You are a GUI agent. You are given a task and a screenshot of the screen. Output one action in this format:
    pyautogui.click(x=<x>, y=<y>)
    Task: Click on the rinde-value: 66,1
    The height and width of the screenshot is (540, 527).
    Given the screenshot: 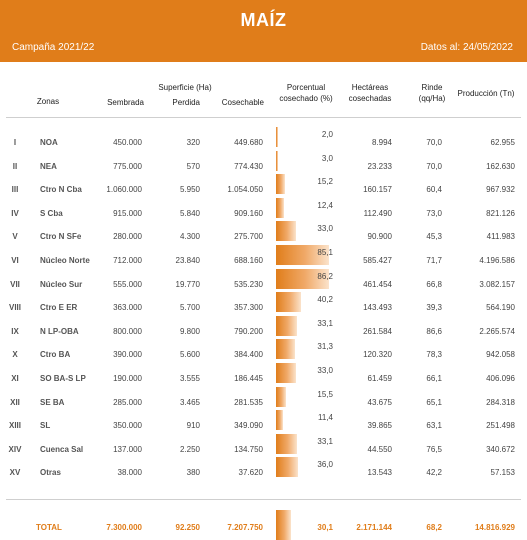 What is the action you would take?
    pyautogui.click(x=434, y=378)
    